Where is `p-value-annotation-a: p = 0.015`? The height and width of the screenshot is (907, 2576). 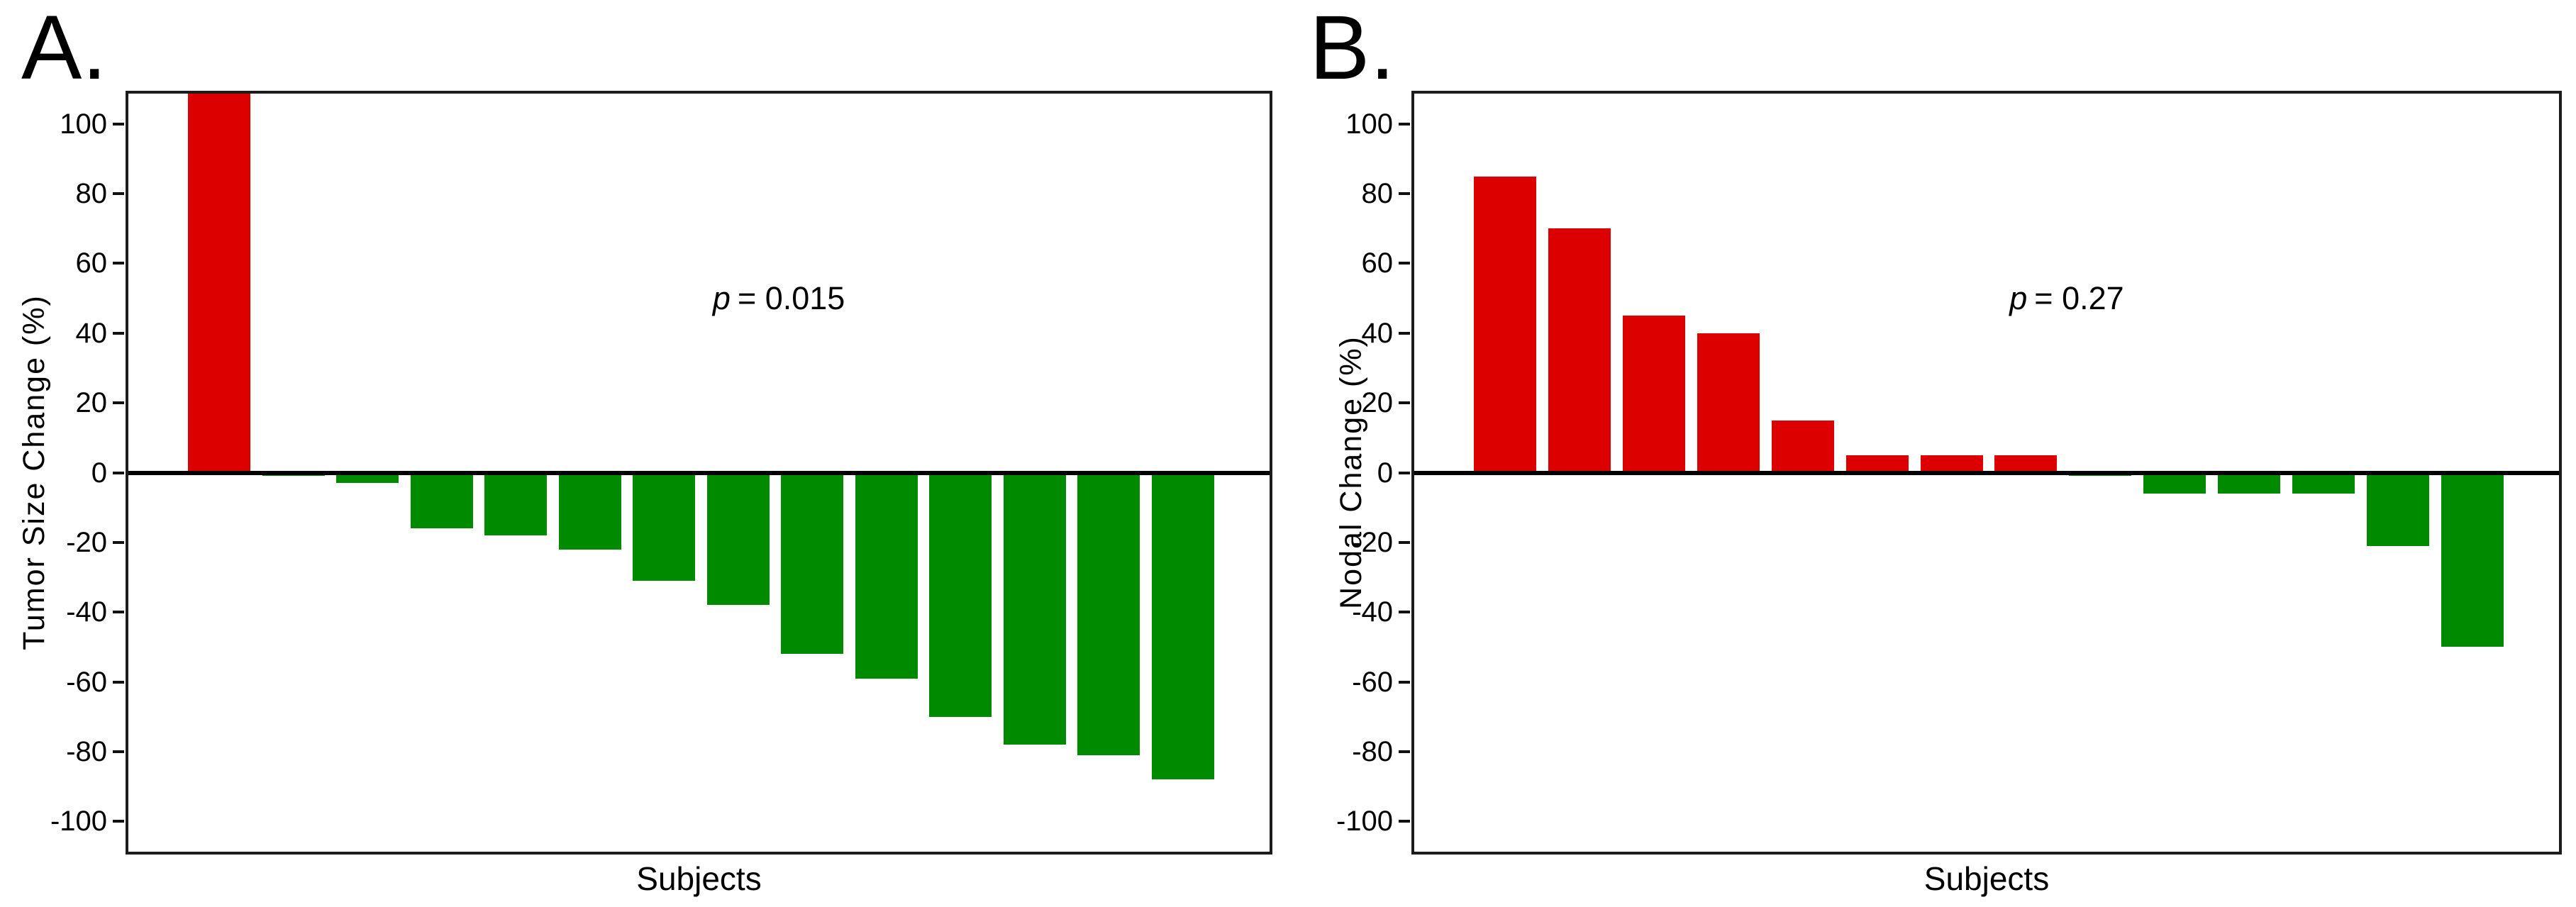 p-value-annotation-a: p = 0.015 is located at coordinates (779, 299).